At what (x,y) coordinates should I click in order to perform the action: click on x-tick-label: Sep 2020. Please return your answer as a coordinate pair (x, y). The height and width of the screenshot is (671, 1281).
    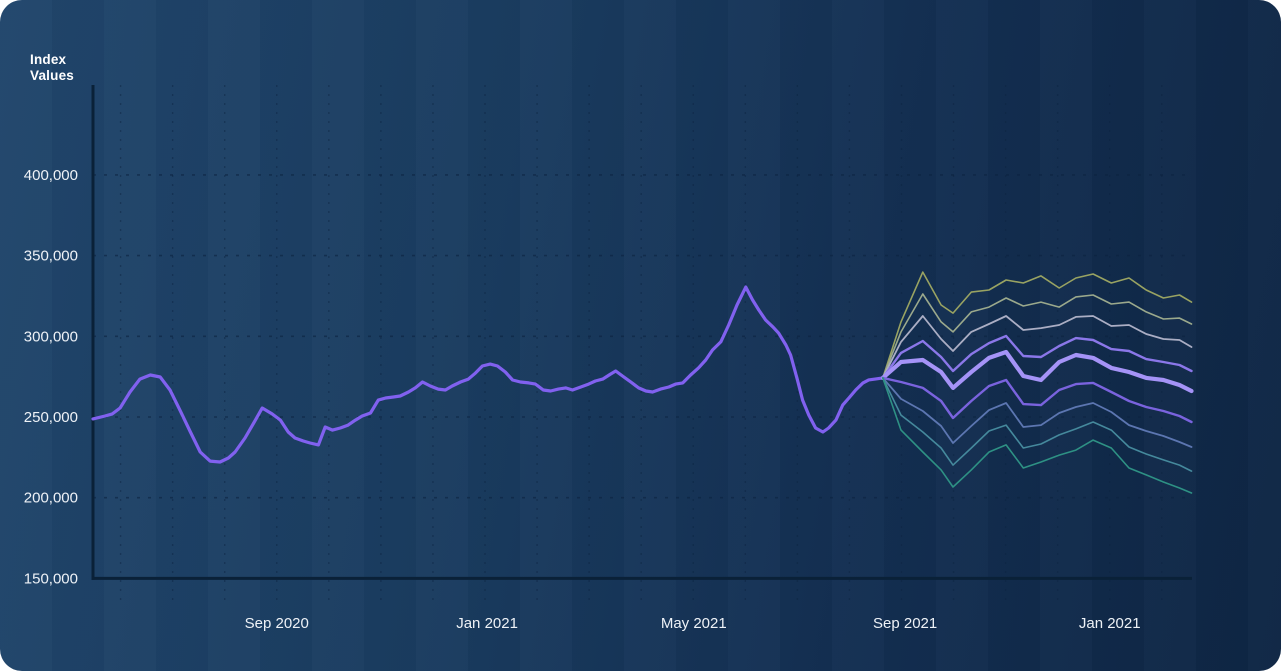
    Looking at the image, I should click on (277, 623).